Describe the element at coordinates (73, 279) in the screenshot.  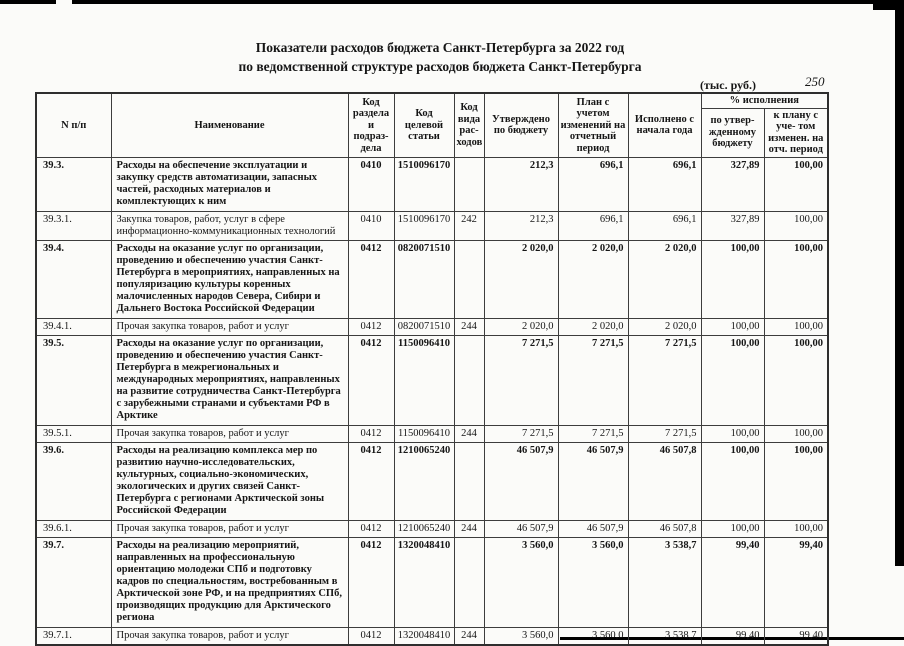
I see `row-number: 39.4.` at that location.